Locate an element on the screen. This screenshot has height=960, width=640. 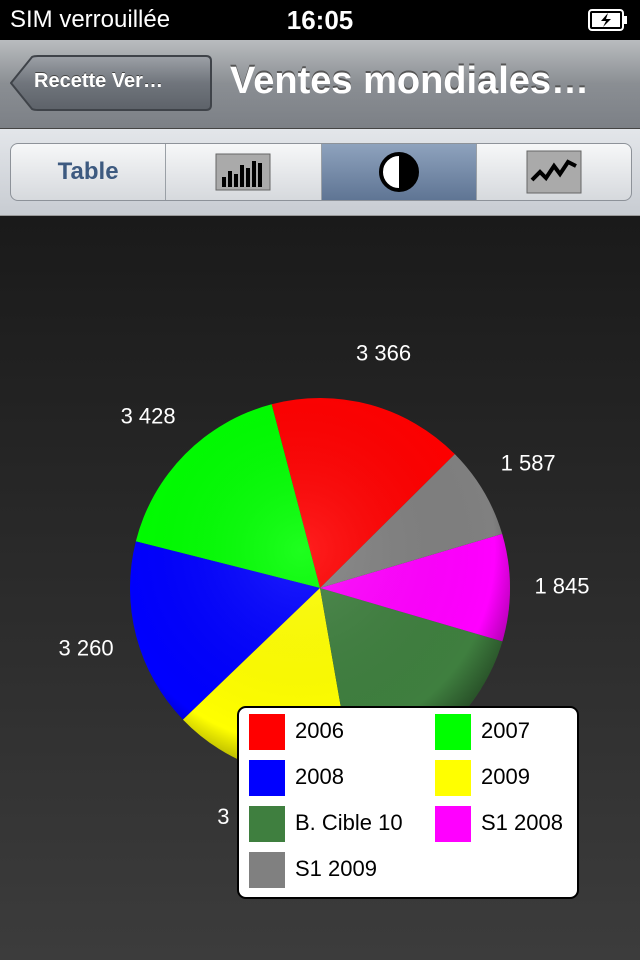
data-label: 1 845 is located at coordinates (561, 585).